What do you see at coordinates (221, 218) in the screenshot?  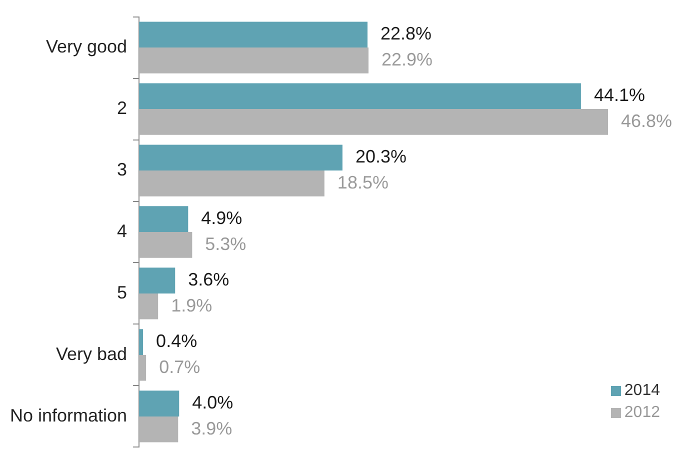 I see `data-label: 4.9%` at bounding box center [221, 218].